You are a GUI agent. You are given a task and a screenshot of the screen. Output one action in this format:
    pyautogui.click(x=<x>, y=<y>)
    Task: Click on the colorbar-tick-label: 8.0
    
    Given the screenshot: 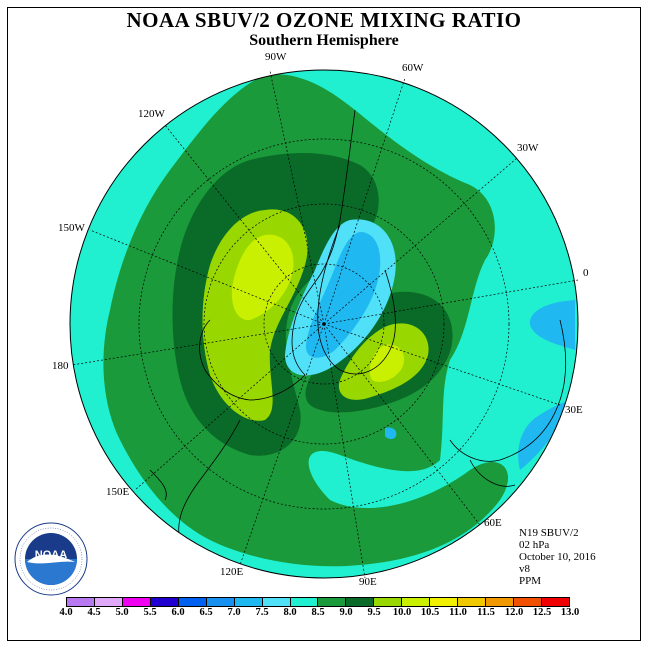 What is the action you would take?
    pyautogui.click(x=290, y=612)
    